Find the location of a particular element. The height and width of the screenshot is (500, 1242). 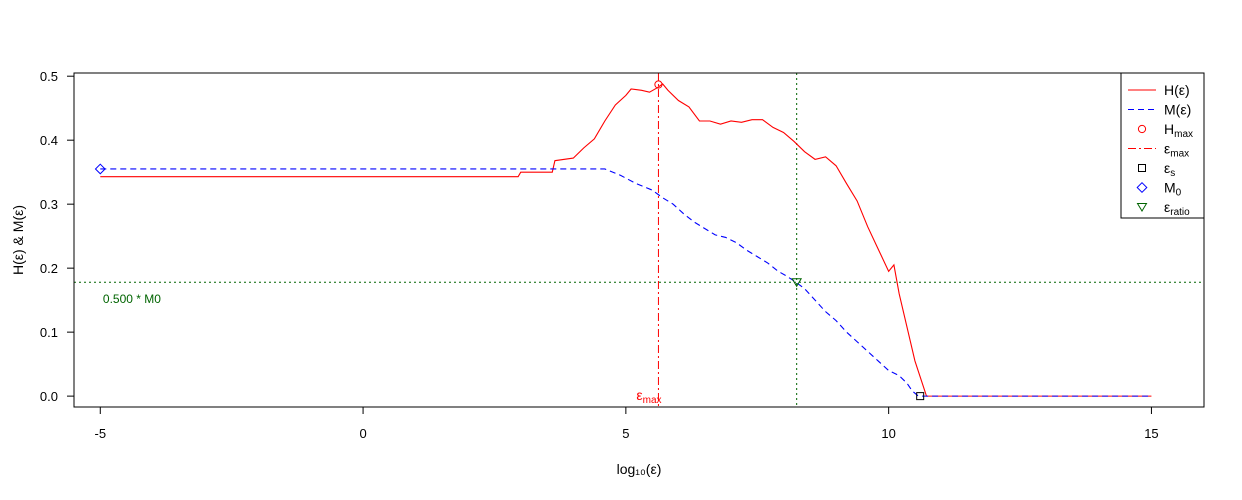

x-tick-label-1: 0 is located at coordinates (362, 433).